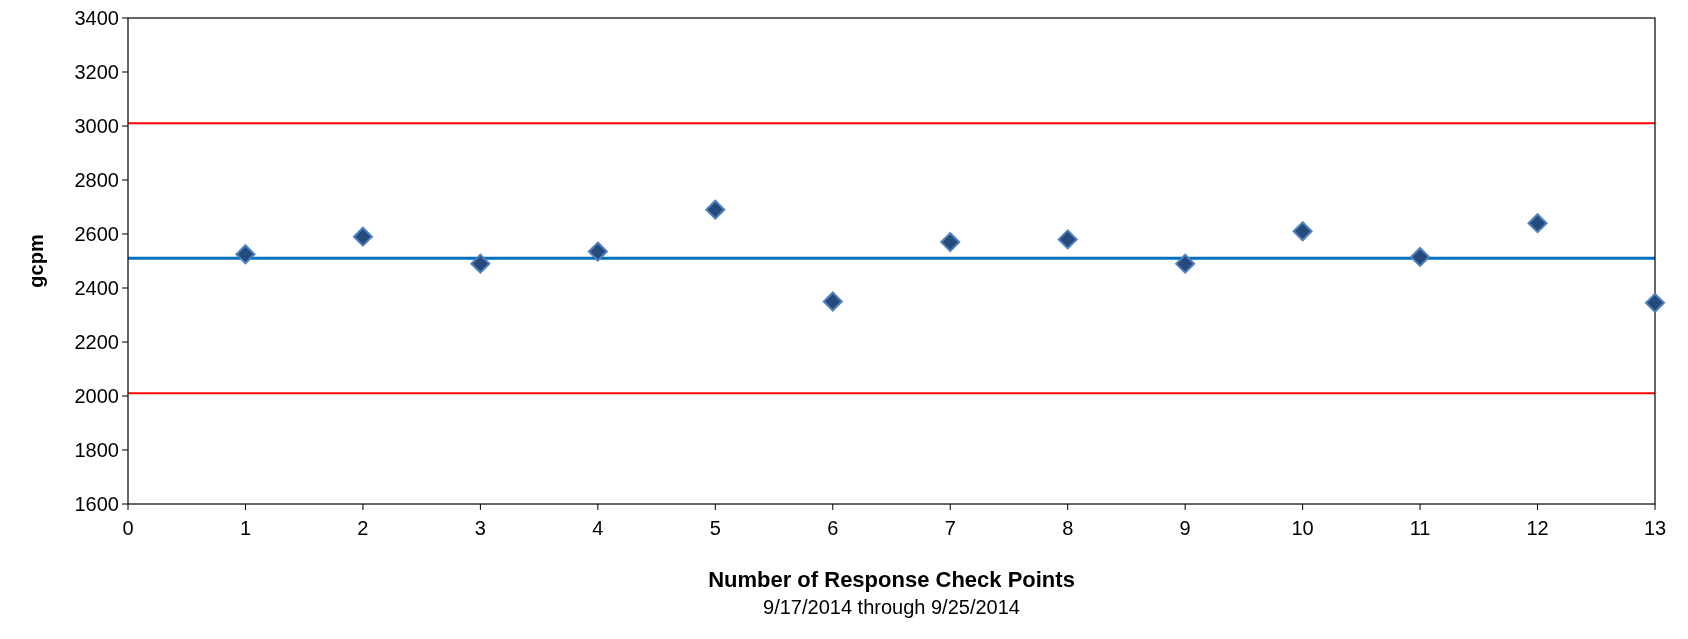  What do you see at coordinates (96, 450) in the screenshot?
I see `y-tick-label: 1800` at bounding box center [96, 450].